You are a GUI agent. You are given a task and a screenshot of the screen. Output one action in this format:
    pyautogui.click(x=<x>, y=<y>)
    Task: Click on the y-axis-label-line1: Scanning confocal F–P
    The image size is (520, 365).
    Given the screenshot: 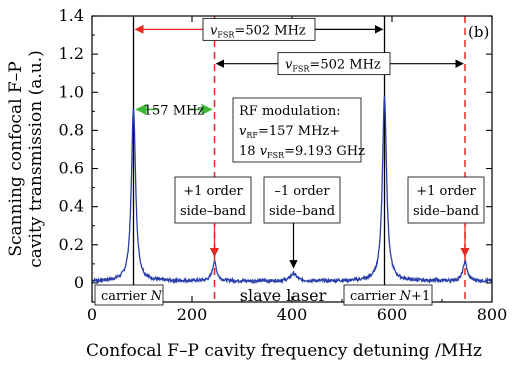 What is the action you would take?
    pyautogui.click(x=16, y=158)
    